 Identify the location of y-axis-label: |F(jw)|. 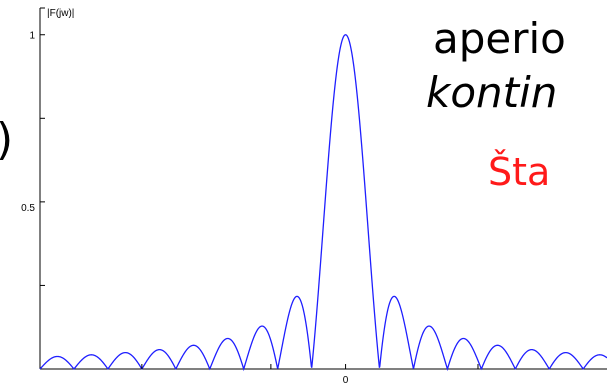
(60, 13).